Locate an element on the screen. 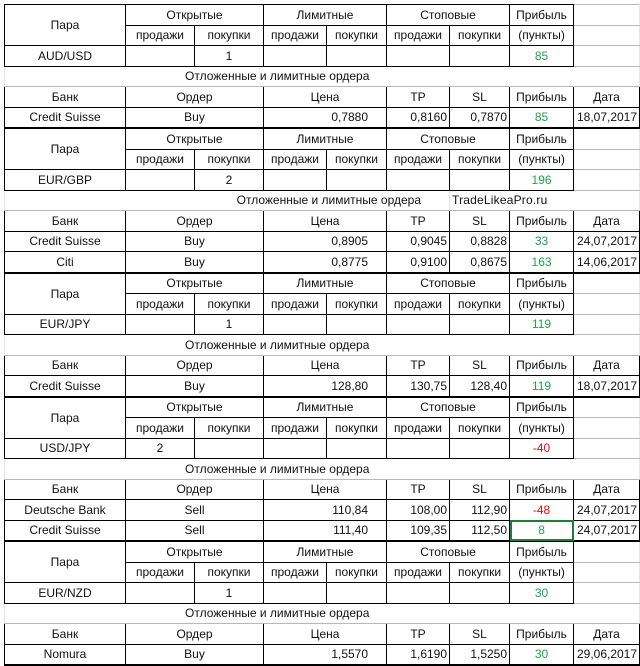 This screenshot has width=640, height=666. order-profit: 33 is located at coordinates (542, 241).